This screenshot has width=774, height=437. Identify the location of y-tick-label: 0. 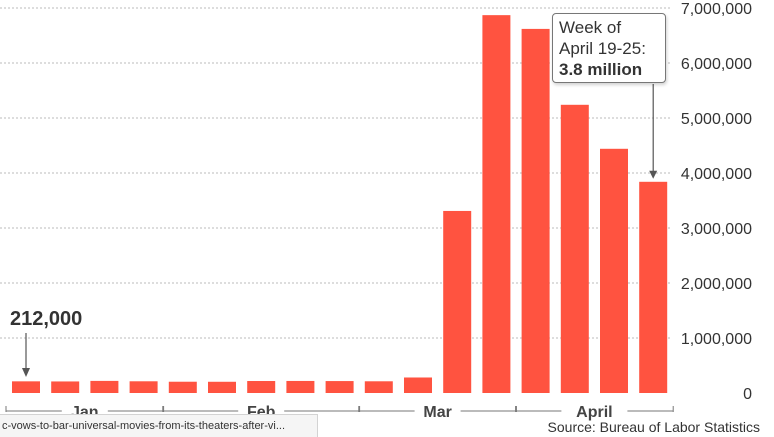
(747, 394).